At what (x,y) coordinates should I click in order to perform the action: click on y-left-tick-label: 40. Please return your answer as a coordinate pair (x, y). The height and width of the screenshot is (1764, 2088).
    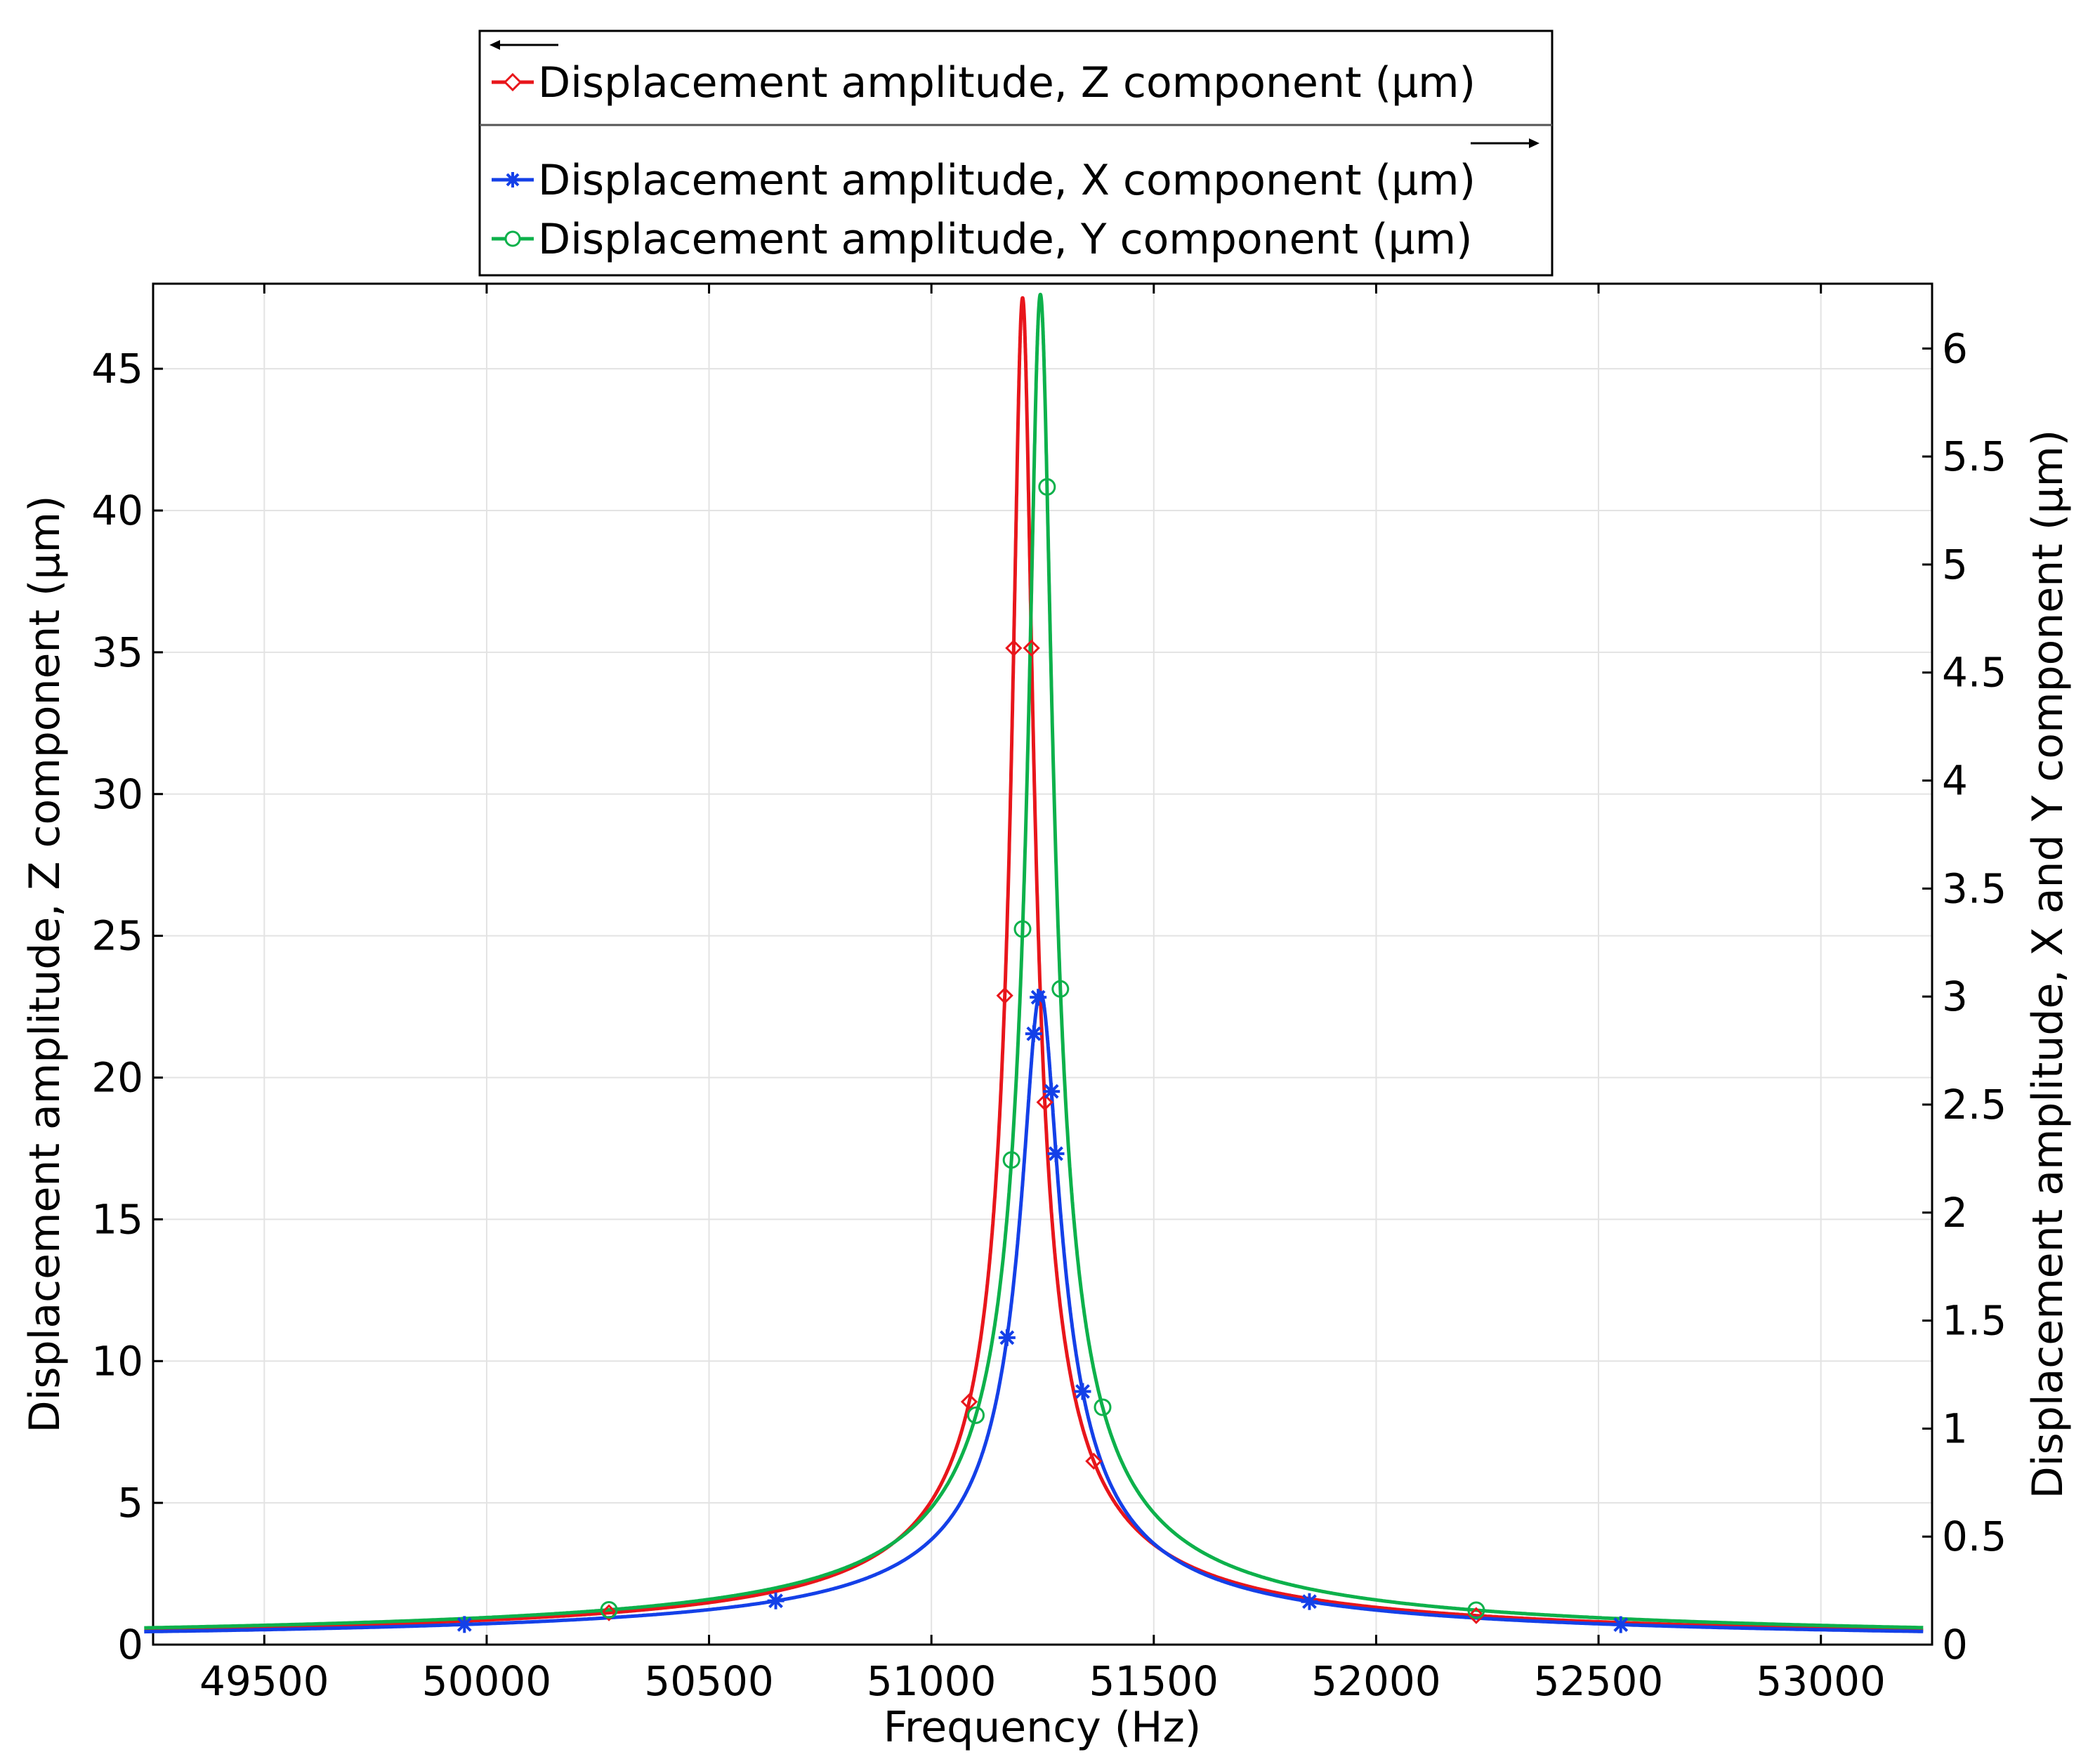
    Looking at the image, I should click on (117, 510).